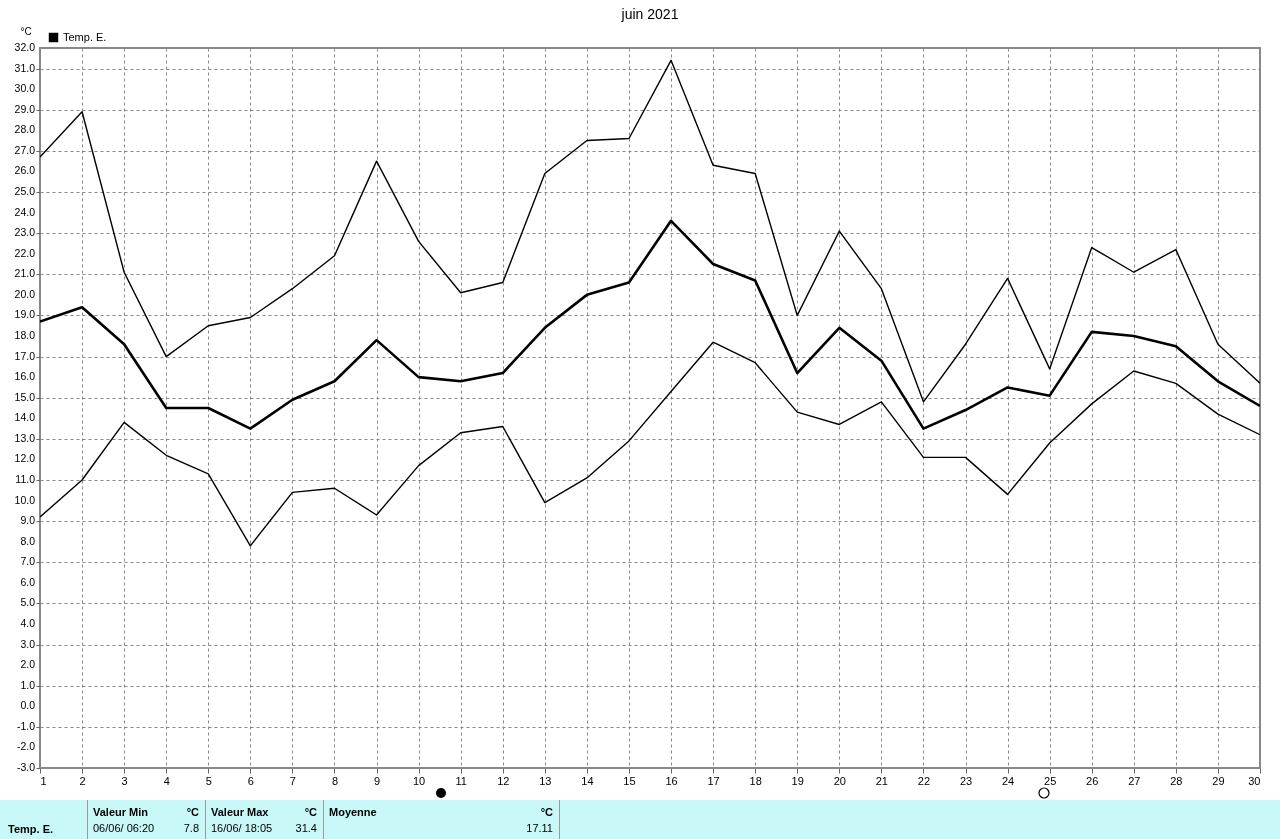  Describe the element at coordinates (713, 780) in the screenshot. I see `x-tick-label: 17` at that location.